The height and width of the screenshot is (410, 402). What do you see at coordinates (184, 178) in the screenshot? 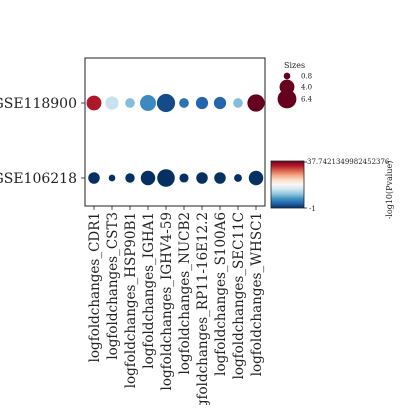
I see `dot-GSE106218-logfoldchanges_NUCB2` at bounding box center [184, 178].